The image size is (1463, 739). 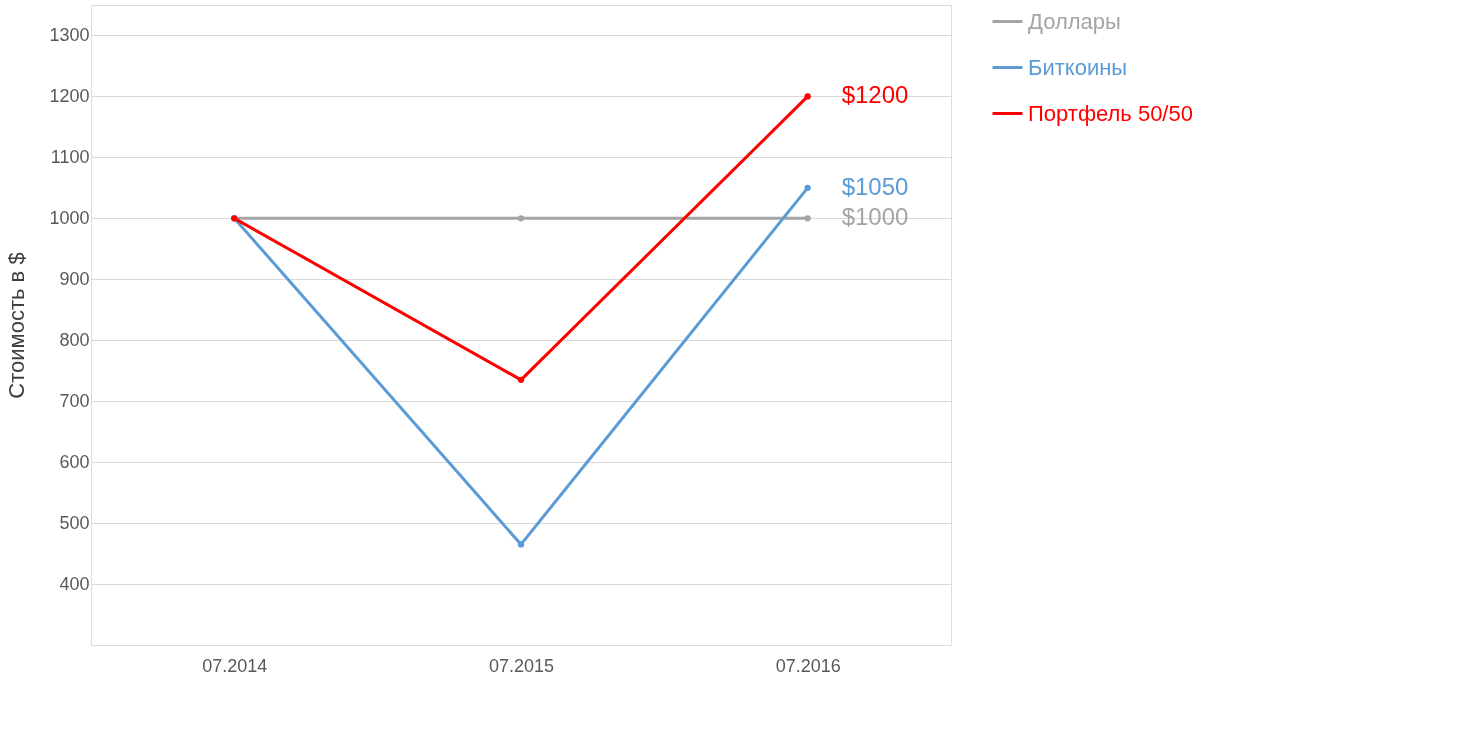 I want to click on y-tick-label: 400, so click(x=74, y=583).